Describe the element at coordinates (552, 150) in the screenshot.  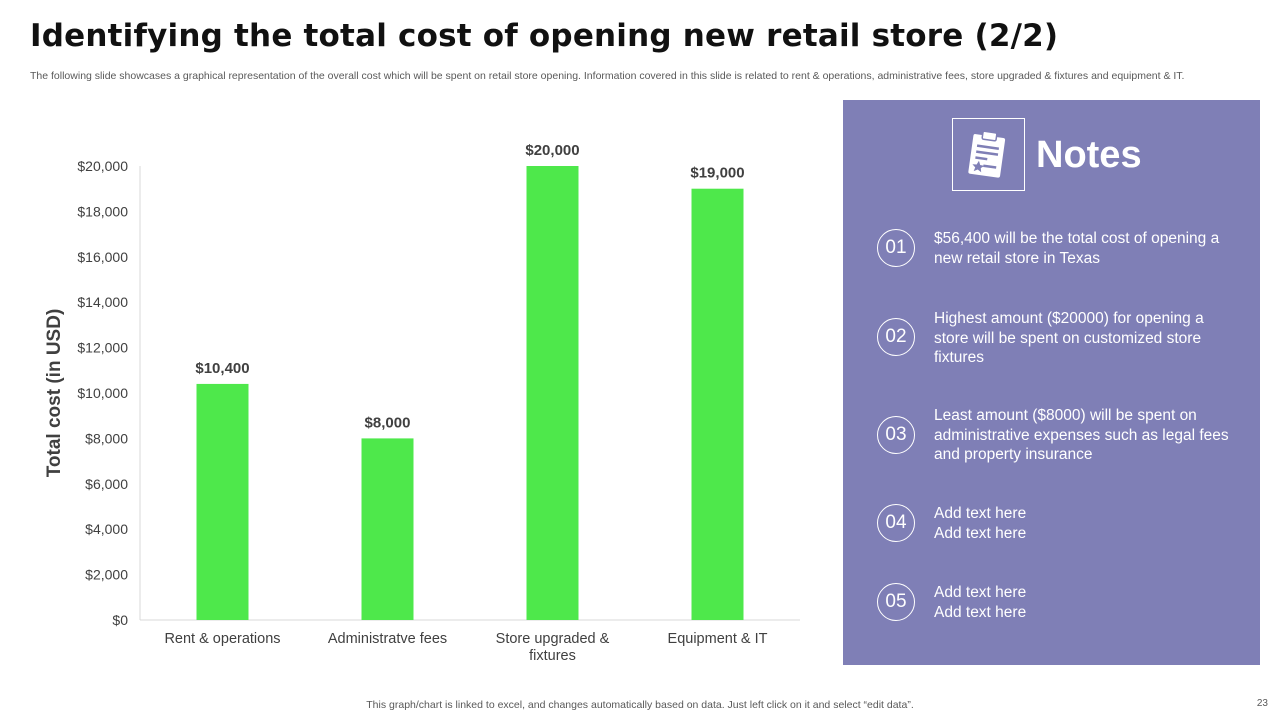
I see `data-label: $20,000` at that location.